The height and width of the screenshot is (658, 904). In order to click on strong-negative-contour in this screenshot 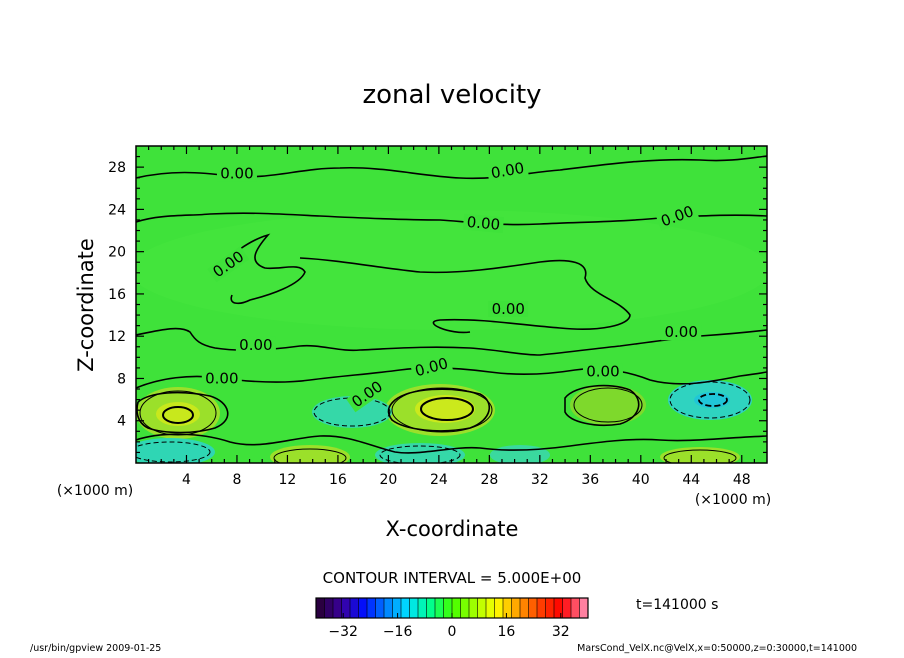, I will do `click(713, 400)`.